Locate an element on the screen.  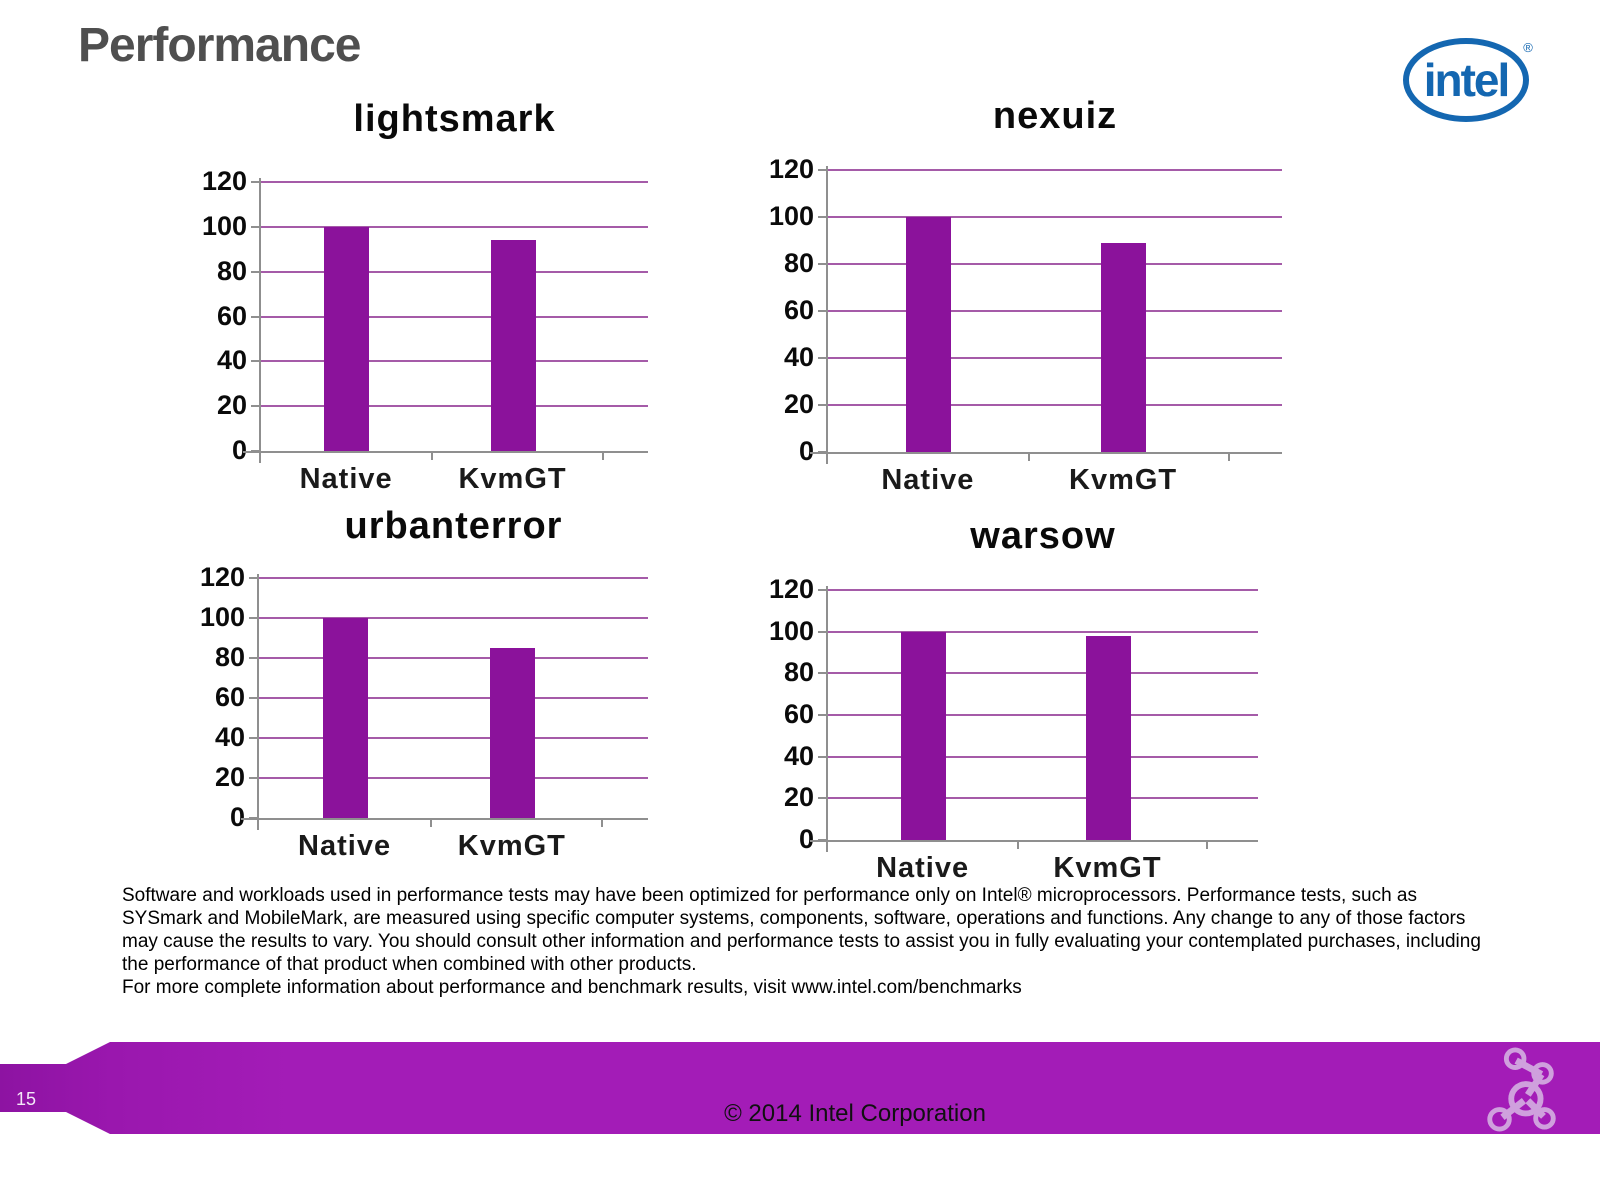
intel-logo-text: intel is located at coordinates (1466, 80).